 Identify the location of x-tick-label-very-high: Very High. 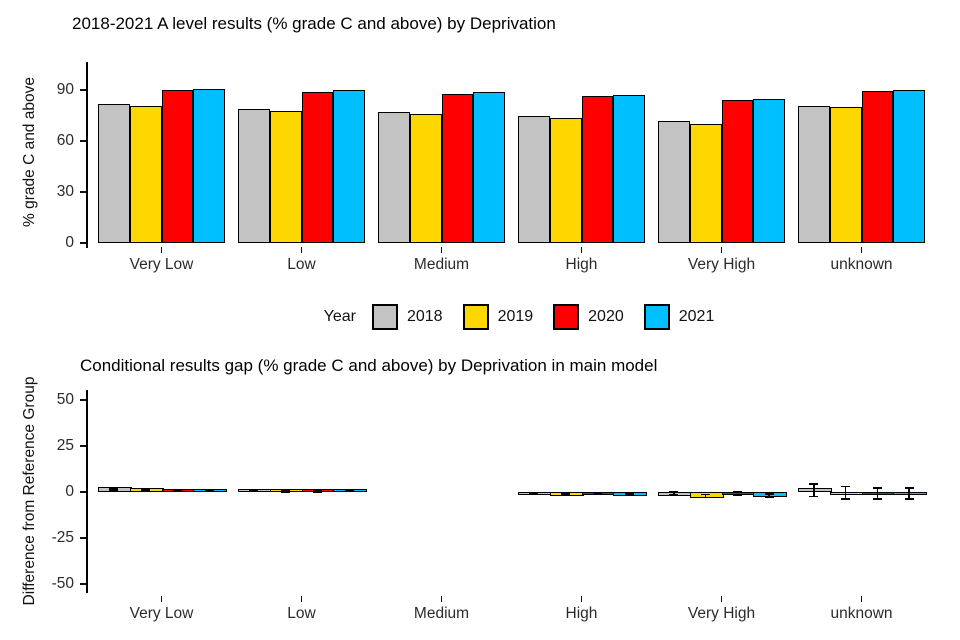
(721, 264).